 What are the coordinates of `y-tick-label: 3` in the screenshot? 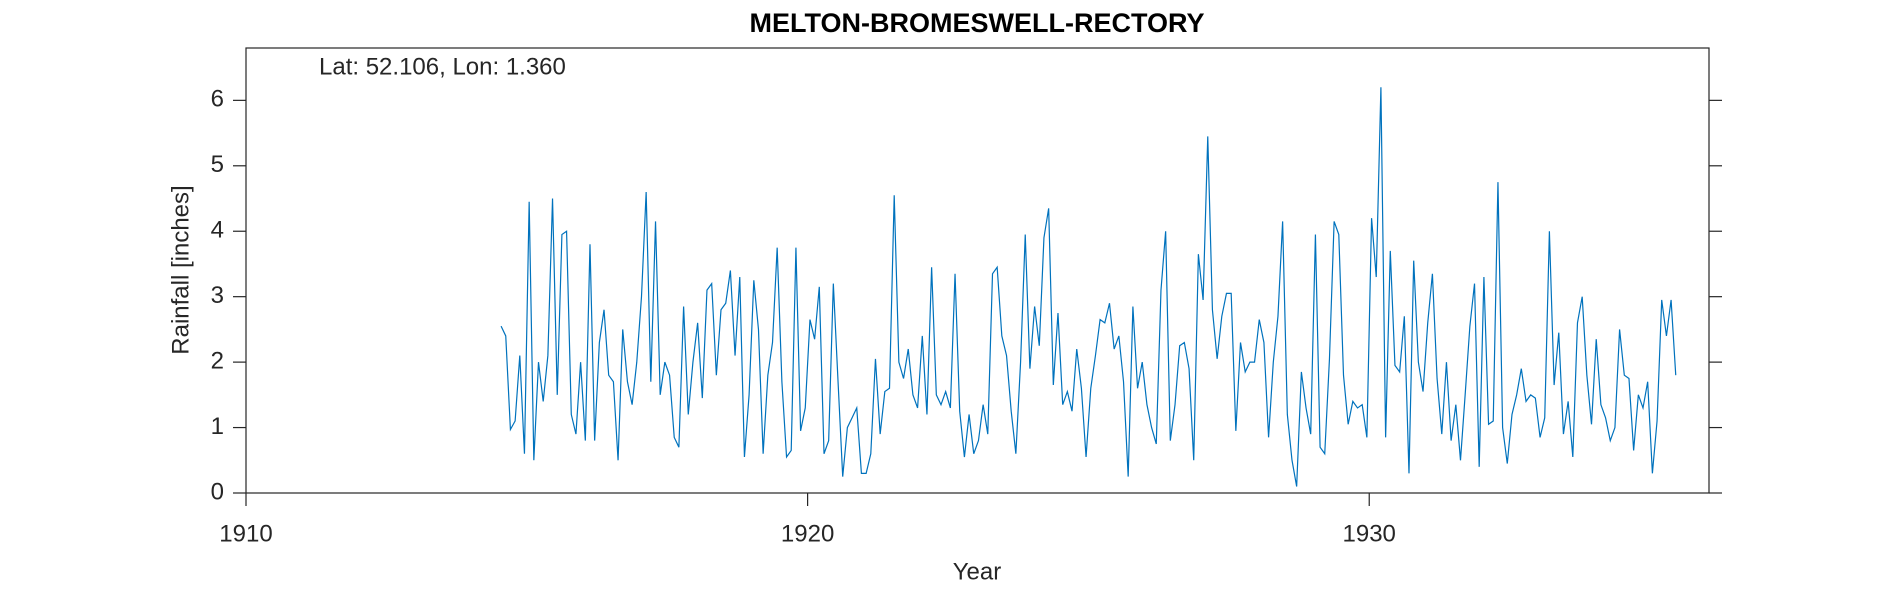 It's located at (217, 295).